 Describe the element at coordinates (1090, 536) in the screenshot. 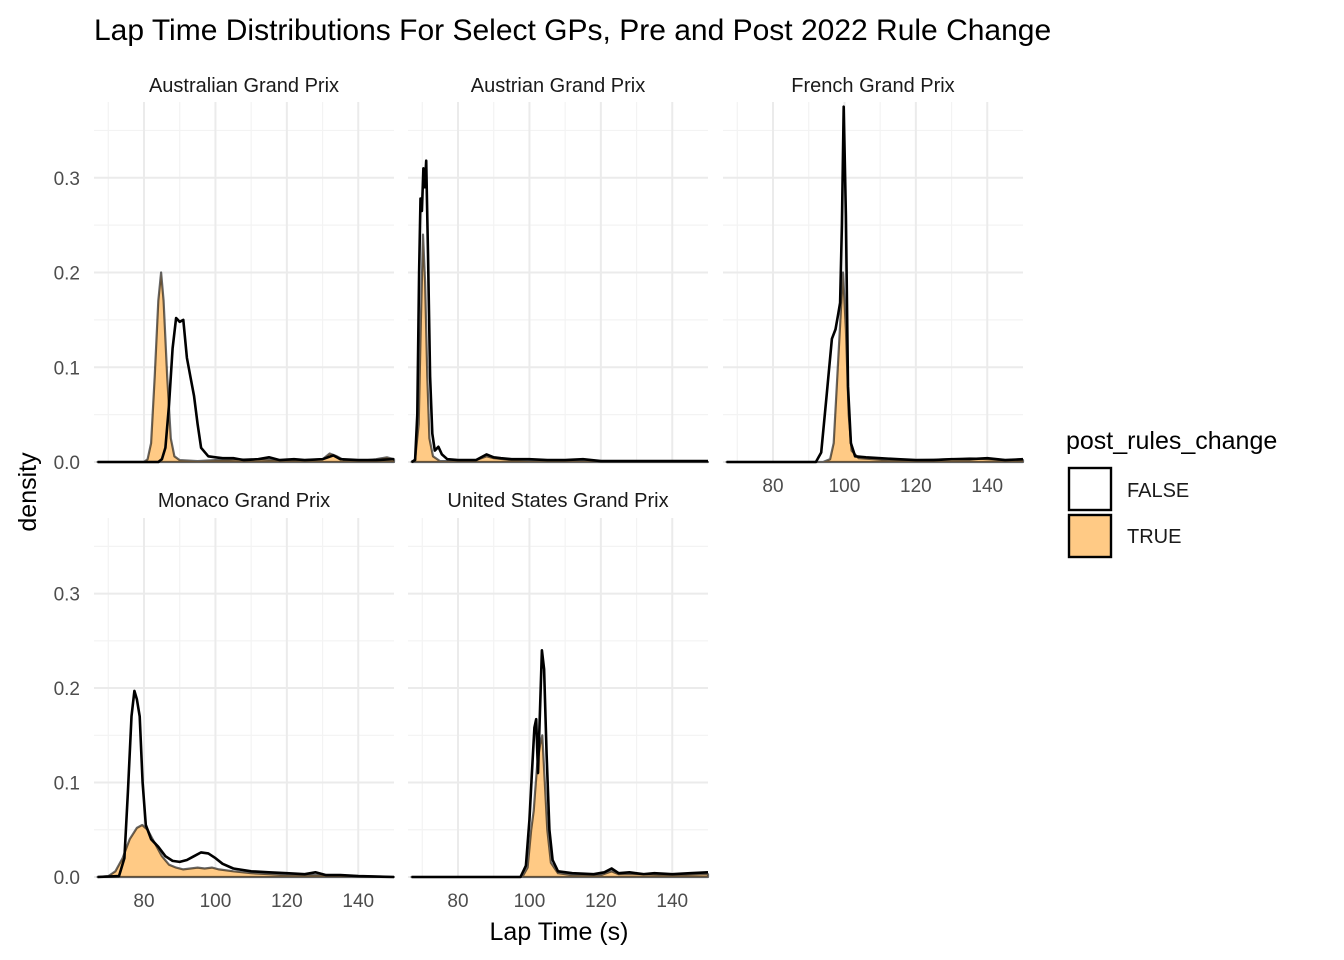

I see `legend-key-true` at that location.